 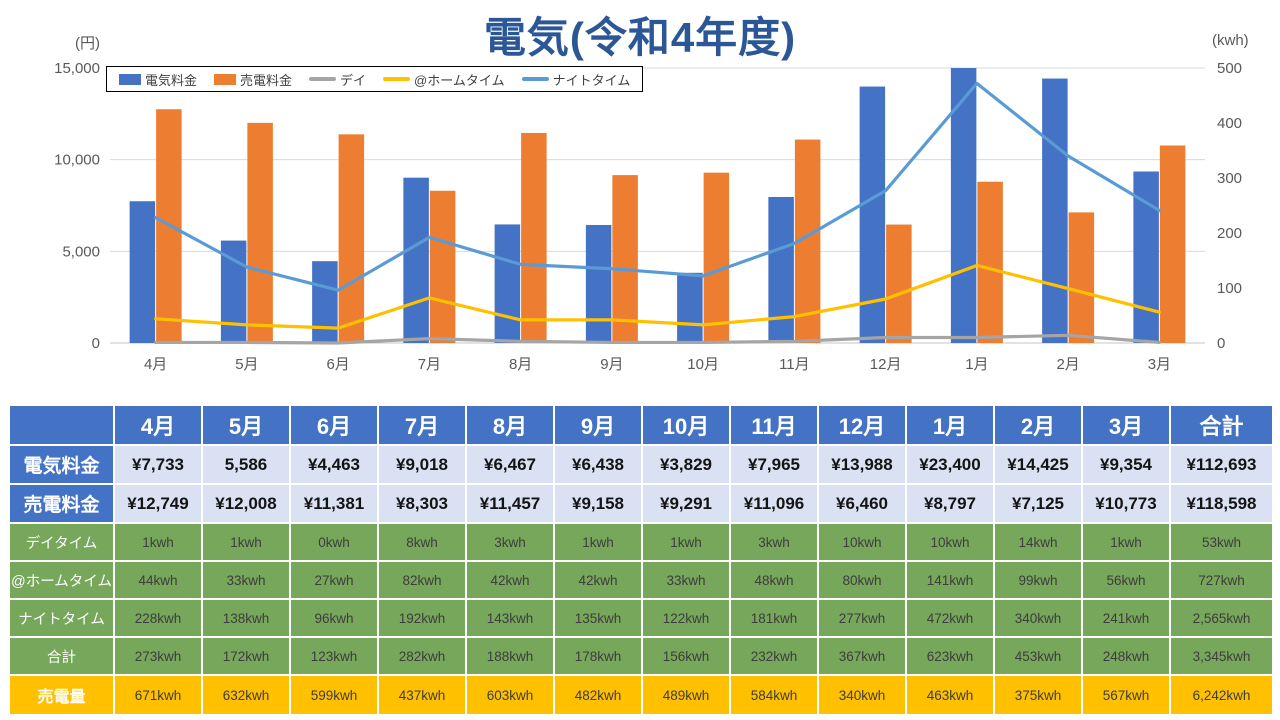 I want to click on table-cell: ¥11,457, so click(x=510, y=503).